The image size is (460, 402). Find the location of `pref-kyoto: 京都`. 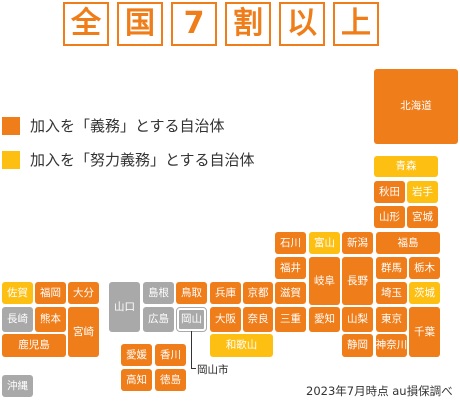

pref-kyoto: 京都 is located at coordinates (258, 293).